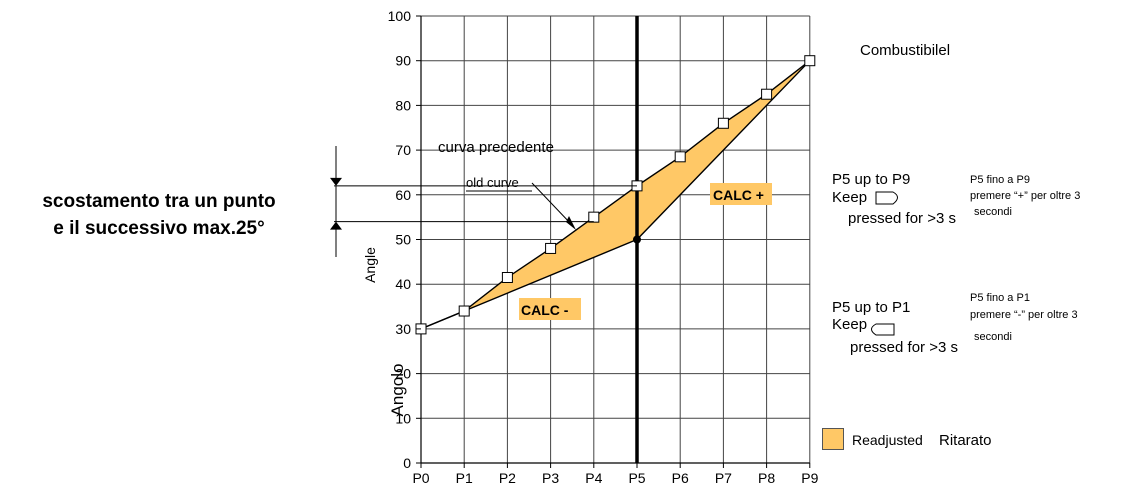  I want to click on minus-button-icon, so click(883, 329).